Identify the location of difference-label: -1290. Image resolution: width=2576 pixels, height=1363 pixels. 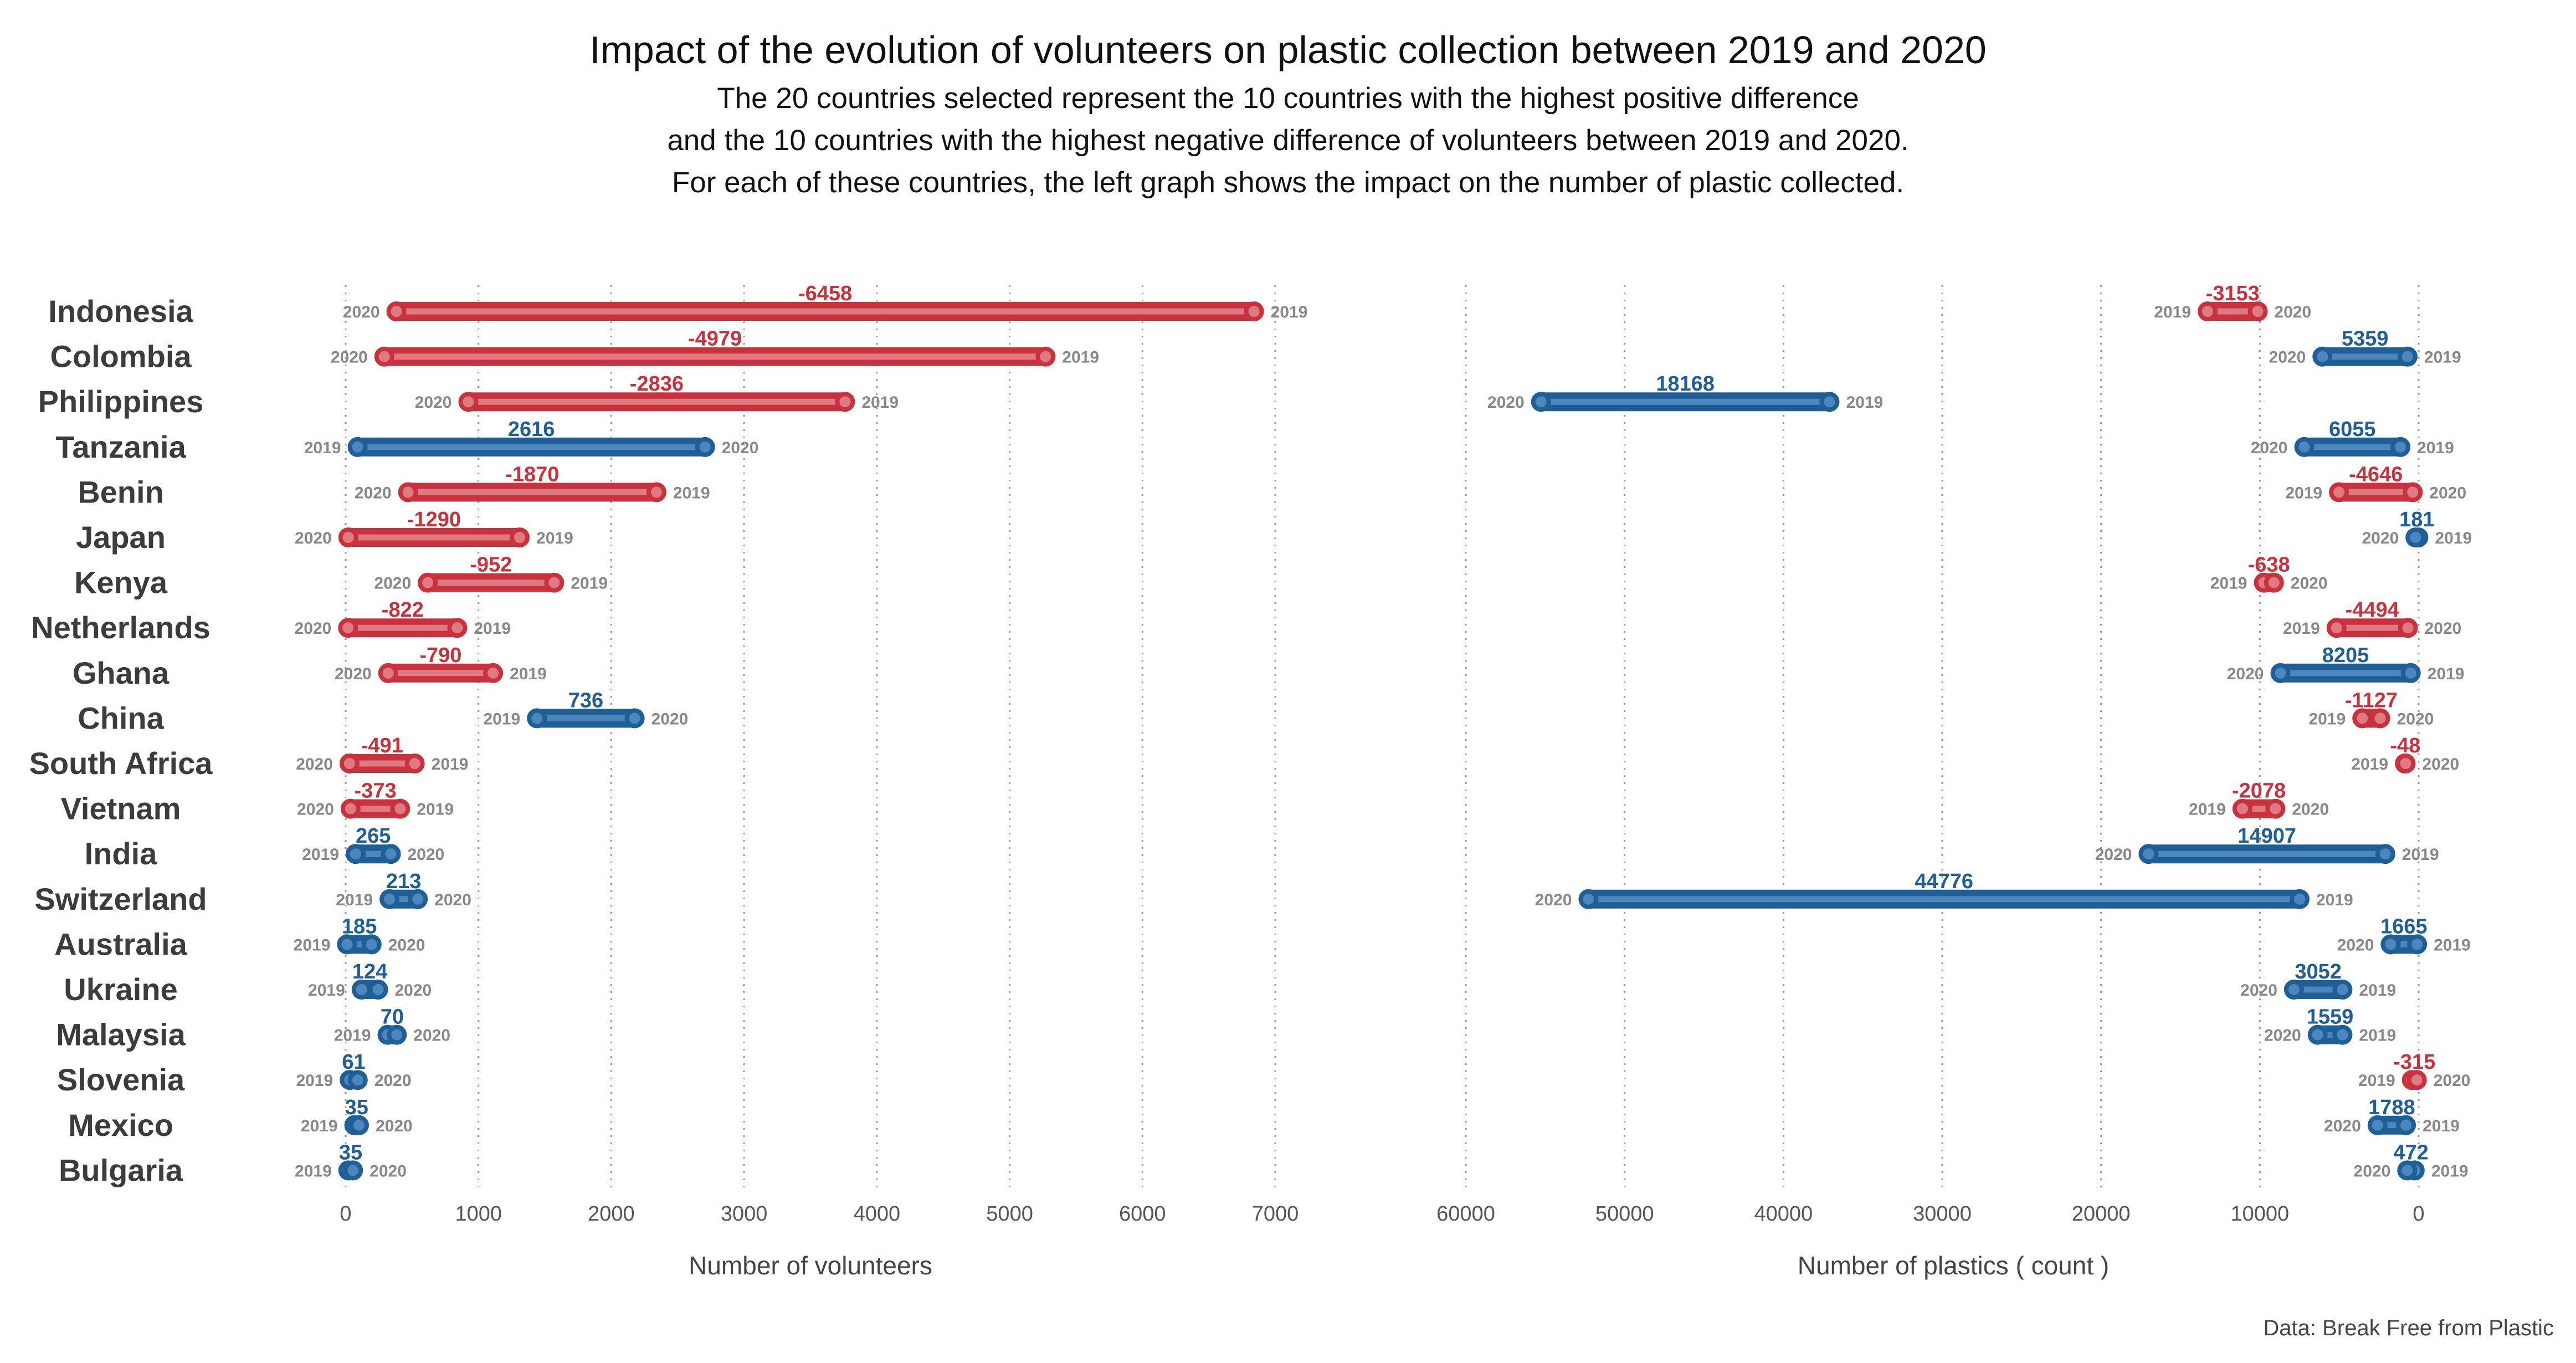
(434, 519).